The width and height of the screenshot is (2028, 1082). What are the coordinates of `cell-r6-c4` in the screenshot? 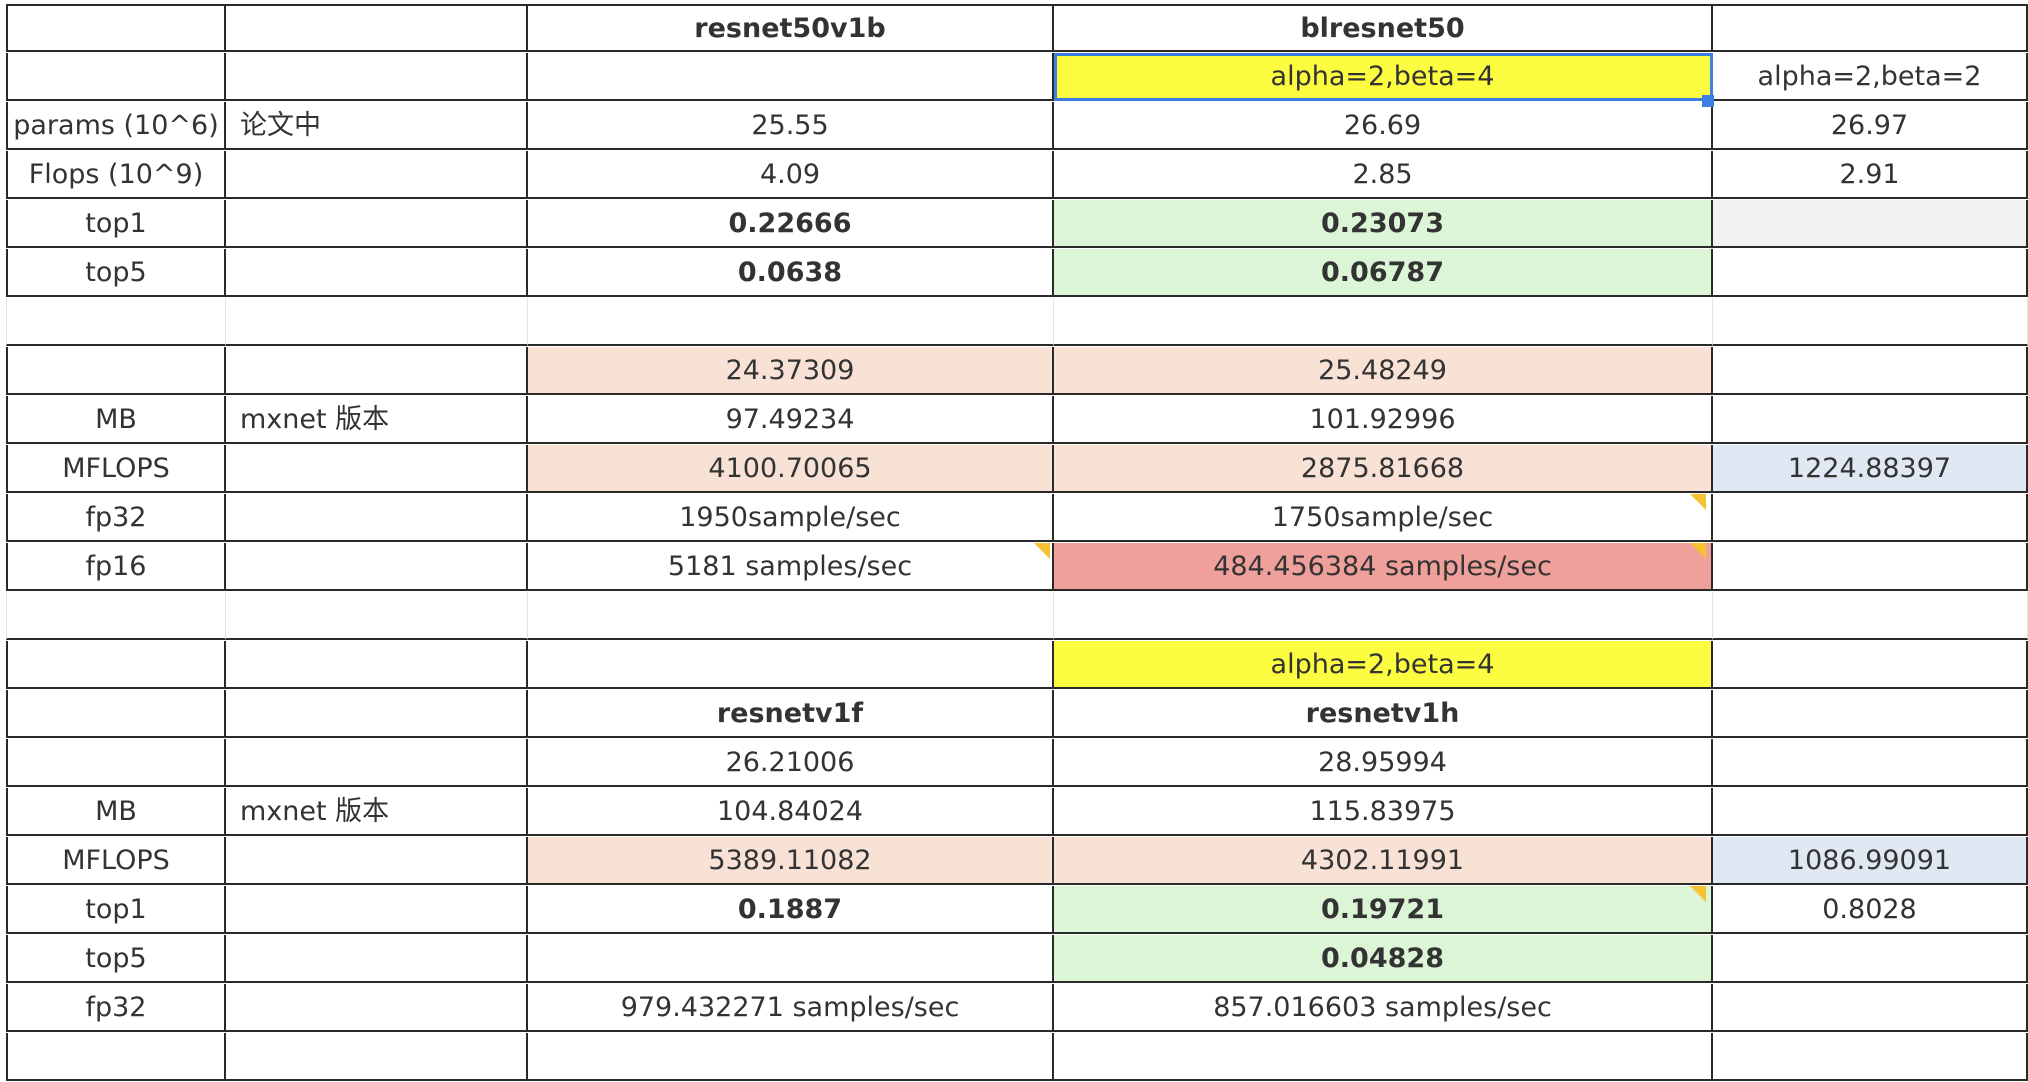 It's located at (1870, 322).